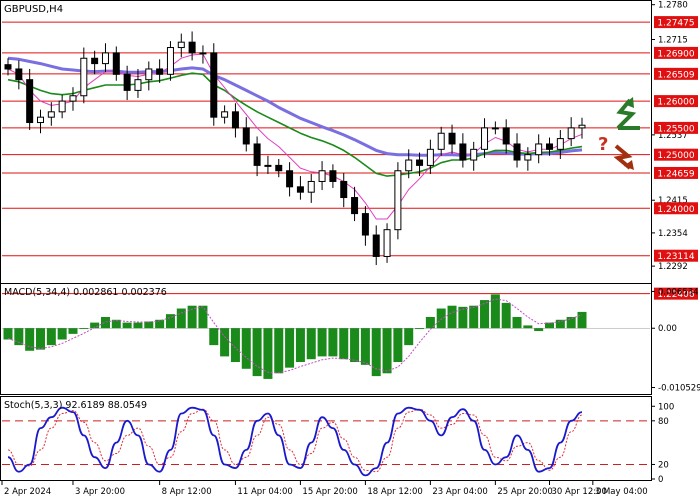 The image size is (700, 500). I want to click on price-tick-label: 1.2780, so click(673, 6).